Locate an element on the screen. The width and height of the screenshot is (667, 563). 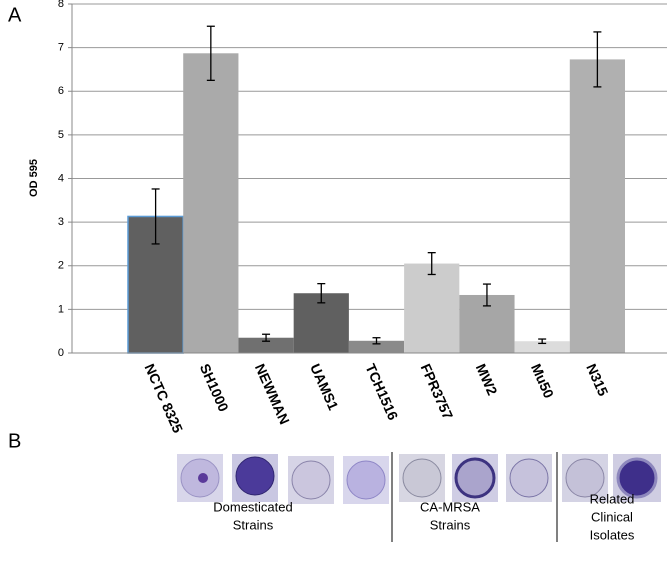
group-label: Related is located at coordinates (612, 498).